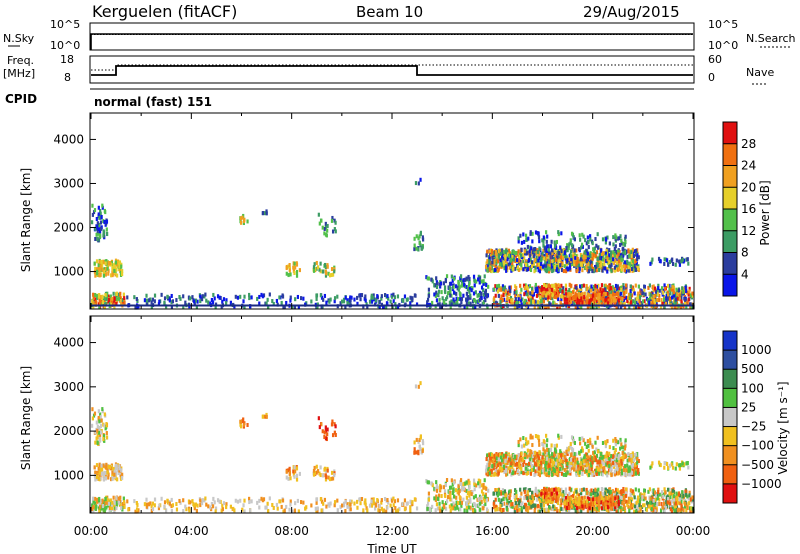 Image resolution: width=800 pixels, height=554 pixels. What do you see at coordinates (771, 38) in the screenshot?
I see `nsearch-label: N.Search` at bounding box center [771, 38].